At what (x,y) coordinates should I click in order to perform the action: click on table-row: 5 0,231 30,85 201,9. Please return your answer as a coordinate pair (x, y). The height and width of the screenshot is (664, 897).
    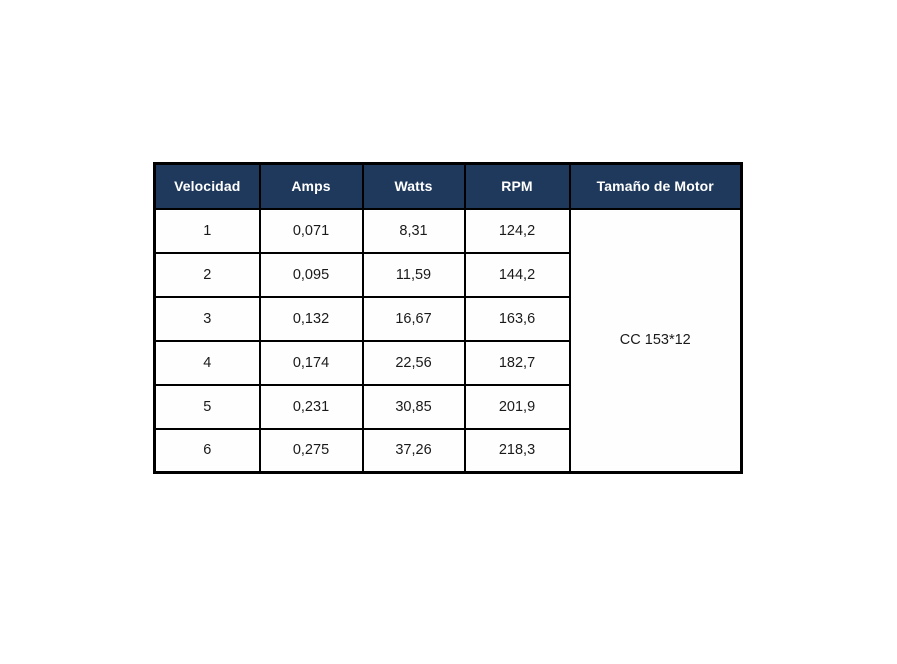
    Looking at the image, I should click on (447, 406).